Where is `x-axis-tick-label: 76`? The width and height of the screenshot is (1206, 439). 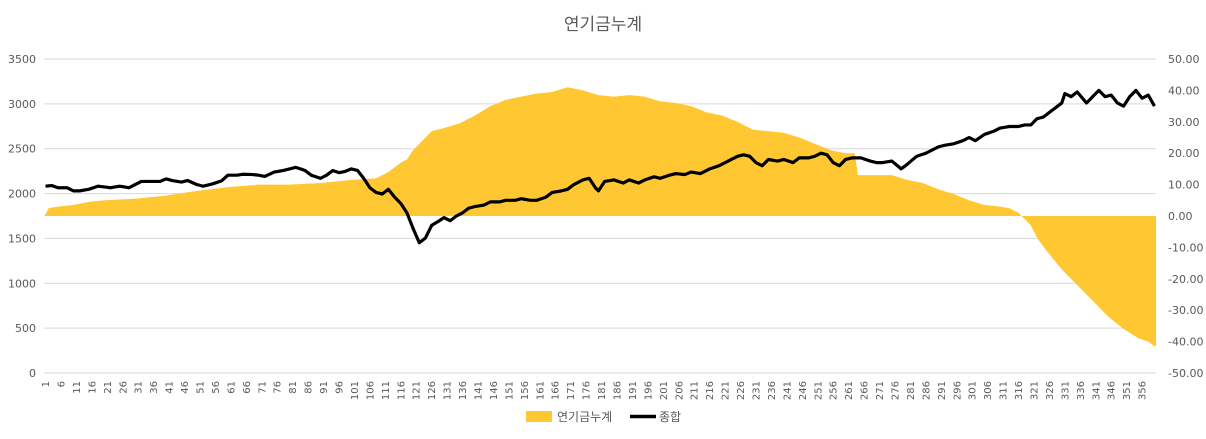
x-axis-tick-label: 76 is located at coordinates (278, 387).